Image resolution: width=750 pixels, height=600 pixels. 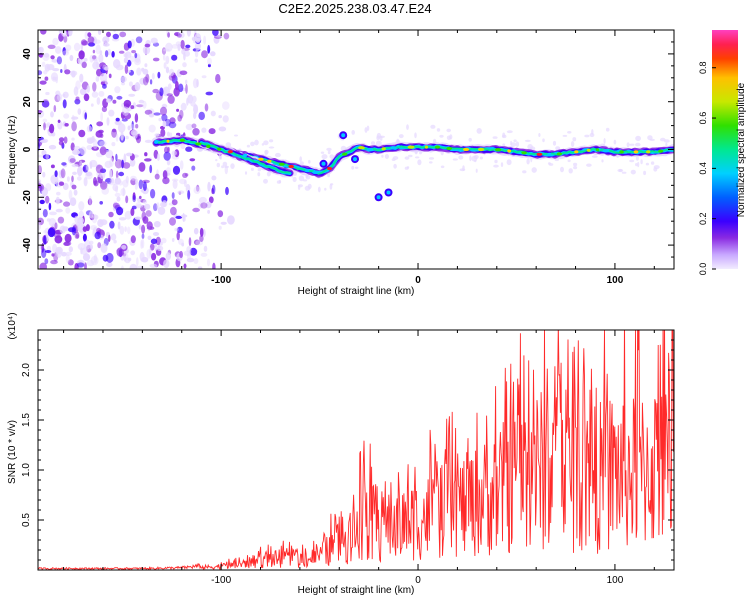 What do you see at coordinates (703, 67) in the screenshot?
I see `colorbar-tick-label: 0.8` at bounding box center [703, 67].